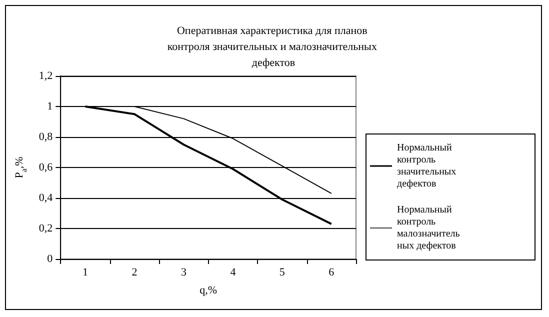 This screenshot has width=549, height=317. What do you see at coordinates (273, 47) in the screenshot?
I see `chart-title: Оперативная характеристика для планов контроля значительных и малозначительных дефектов` at bounding box center [273, 47].